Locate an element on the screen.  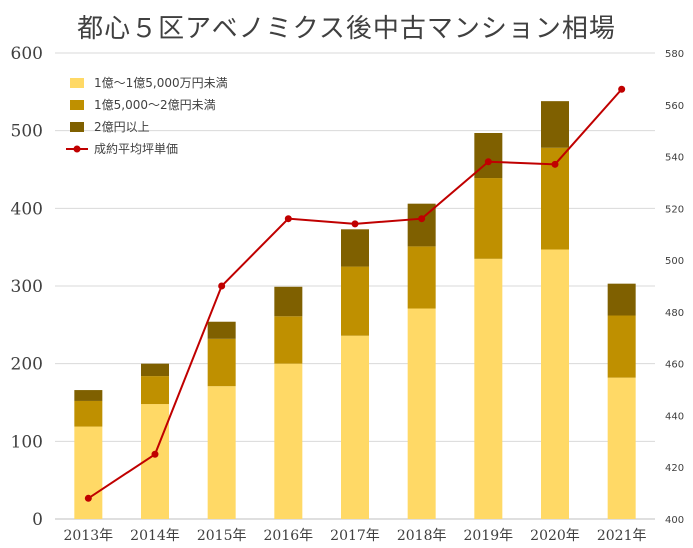
x-tick-label: 2015年 is located at coordinates (222, 536).